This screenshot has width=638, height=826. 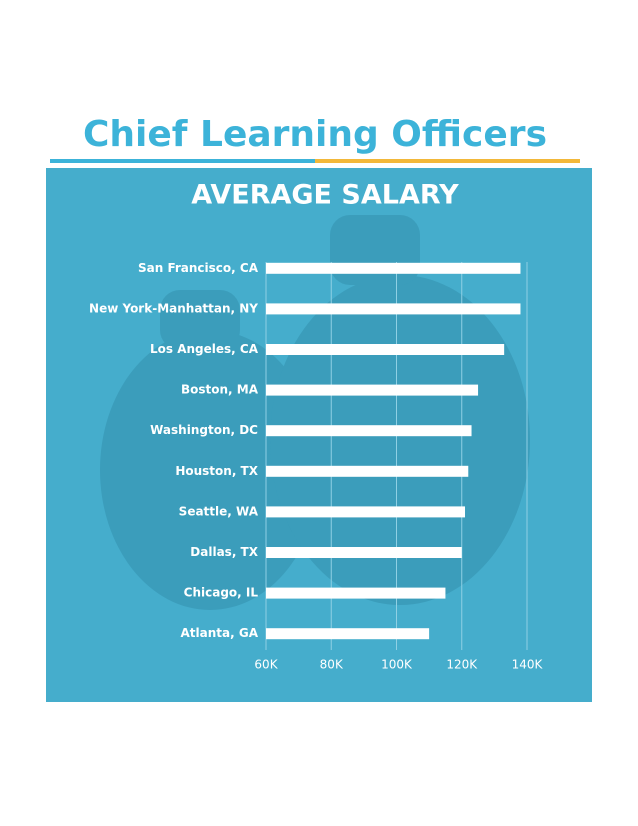 What do you see at coordinates (528, 665) in the screenshot?
I see `x-tick-label: 140K` at bounding box center [528, 665].